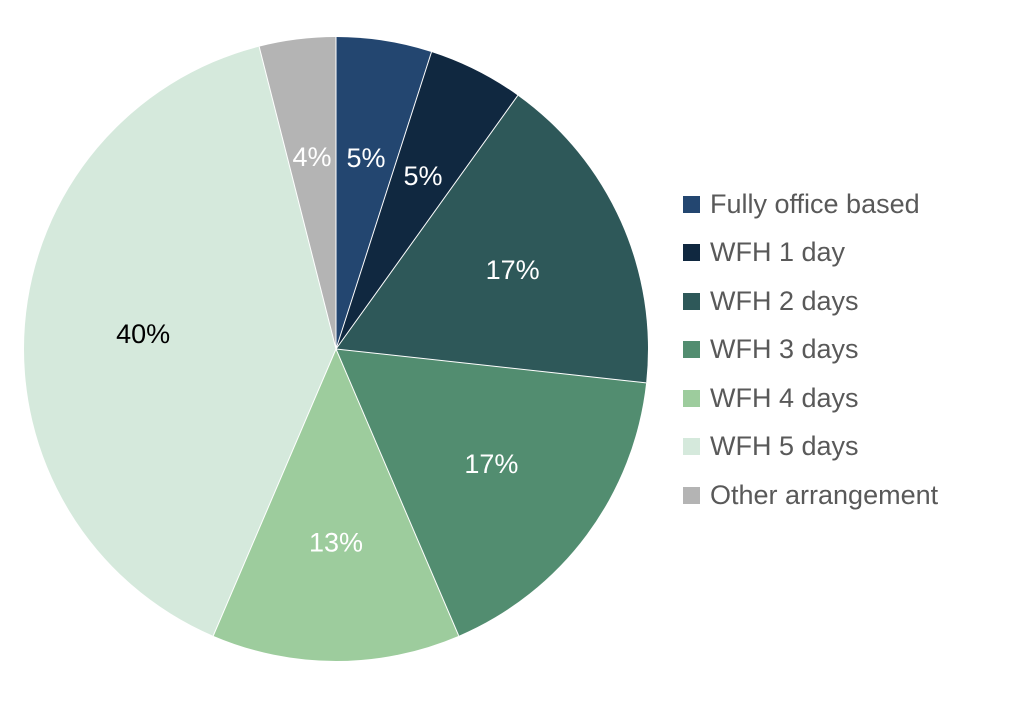  What do you see at coordinates (336, 542) in the screenshot?
I see `slice-label-wfh-4-days: 13%` at bounding box center [336, 542].